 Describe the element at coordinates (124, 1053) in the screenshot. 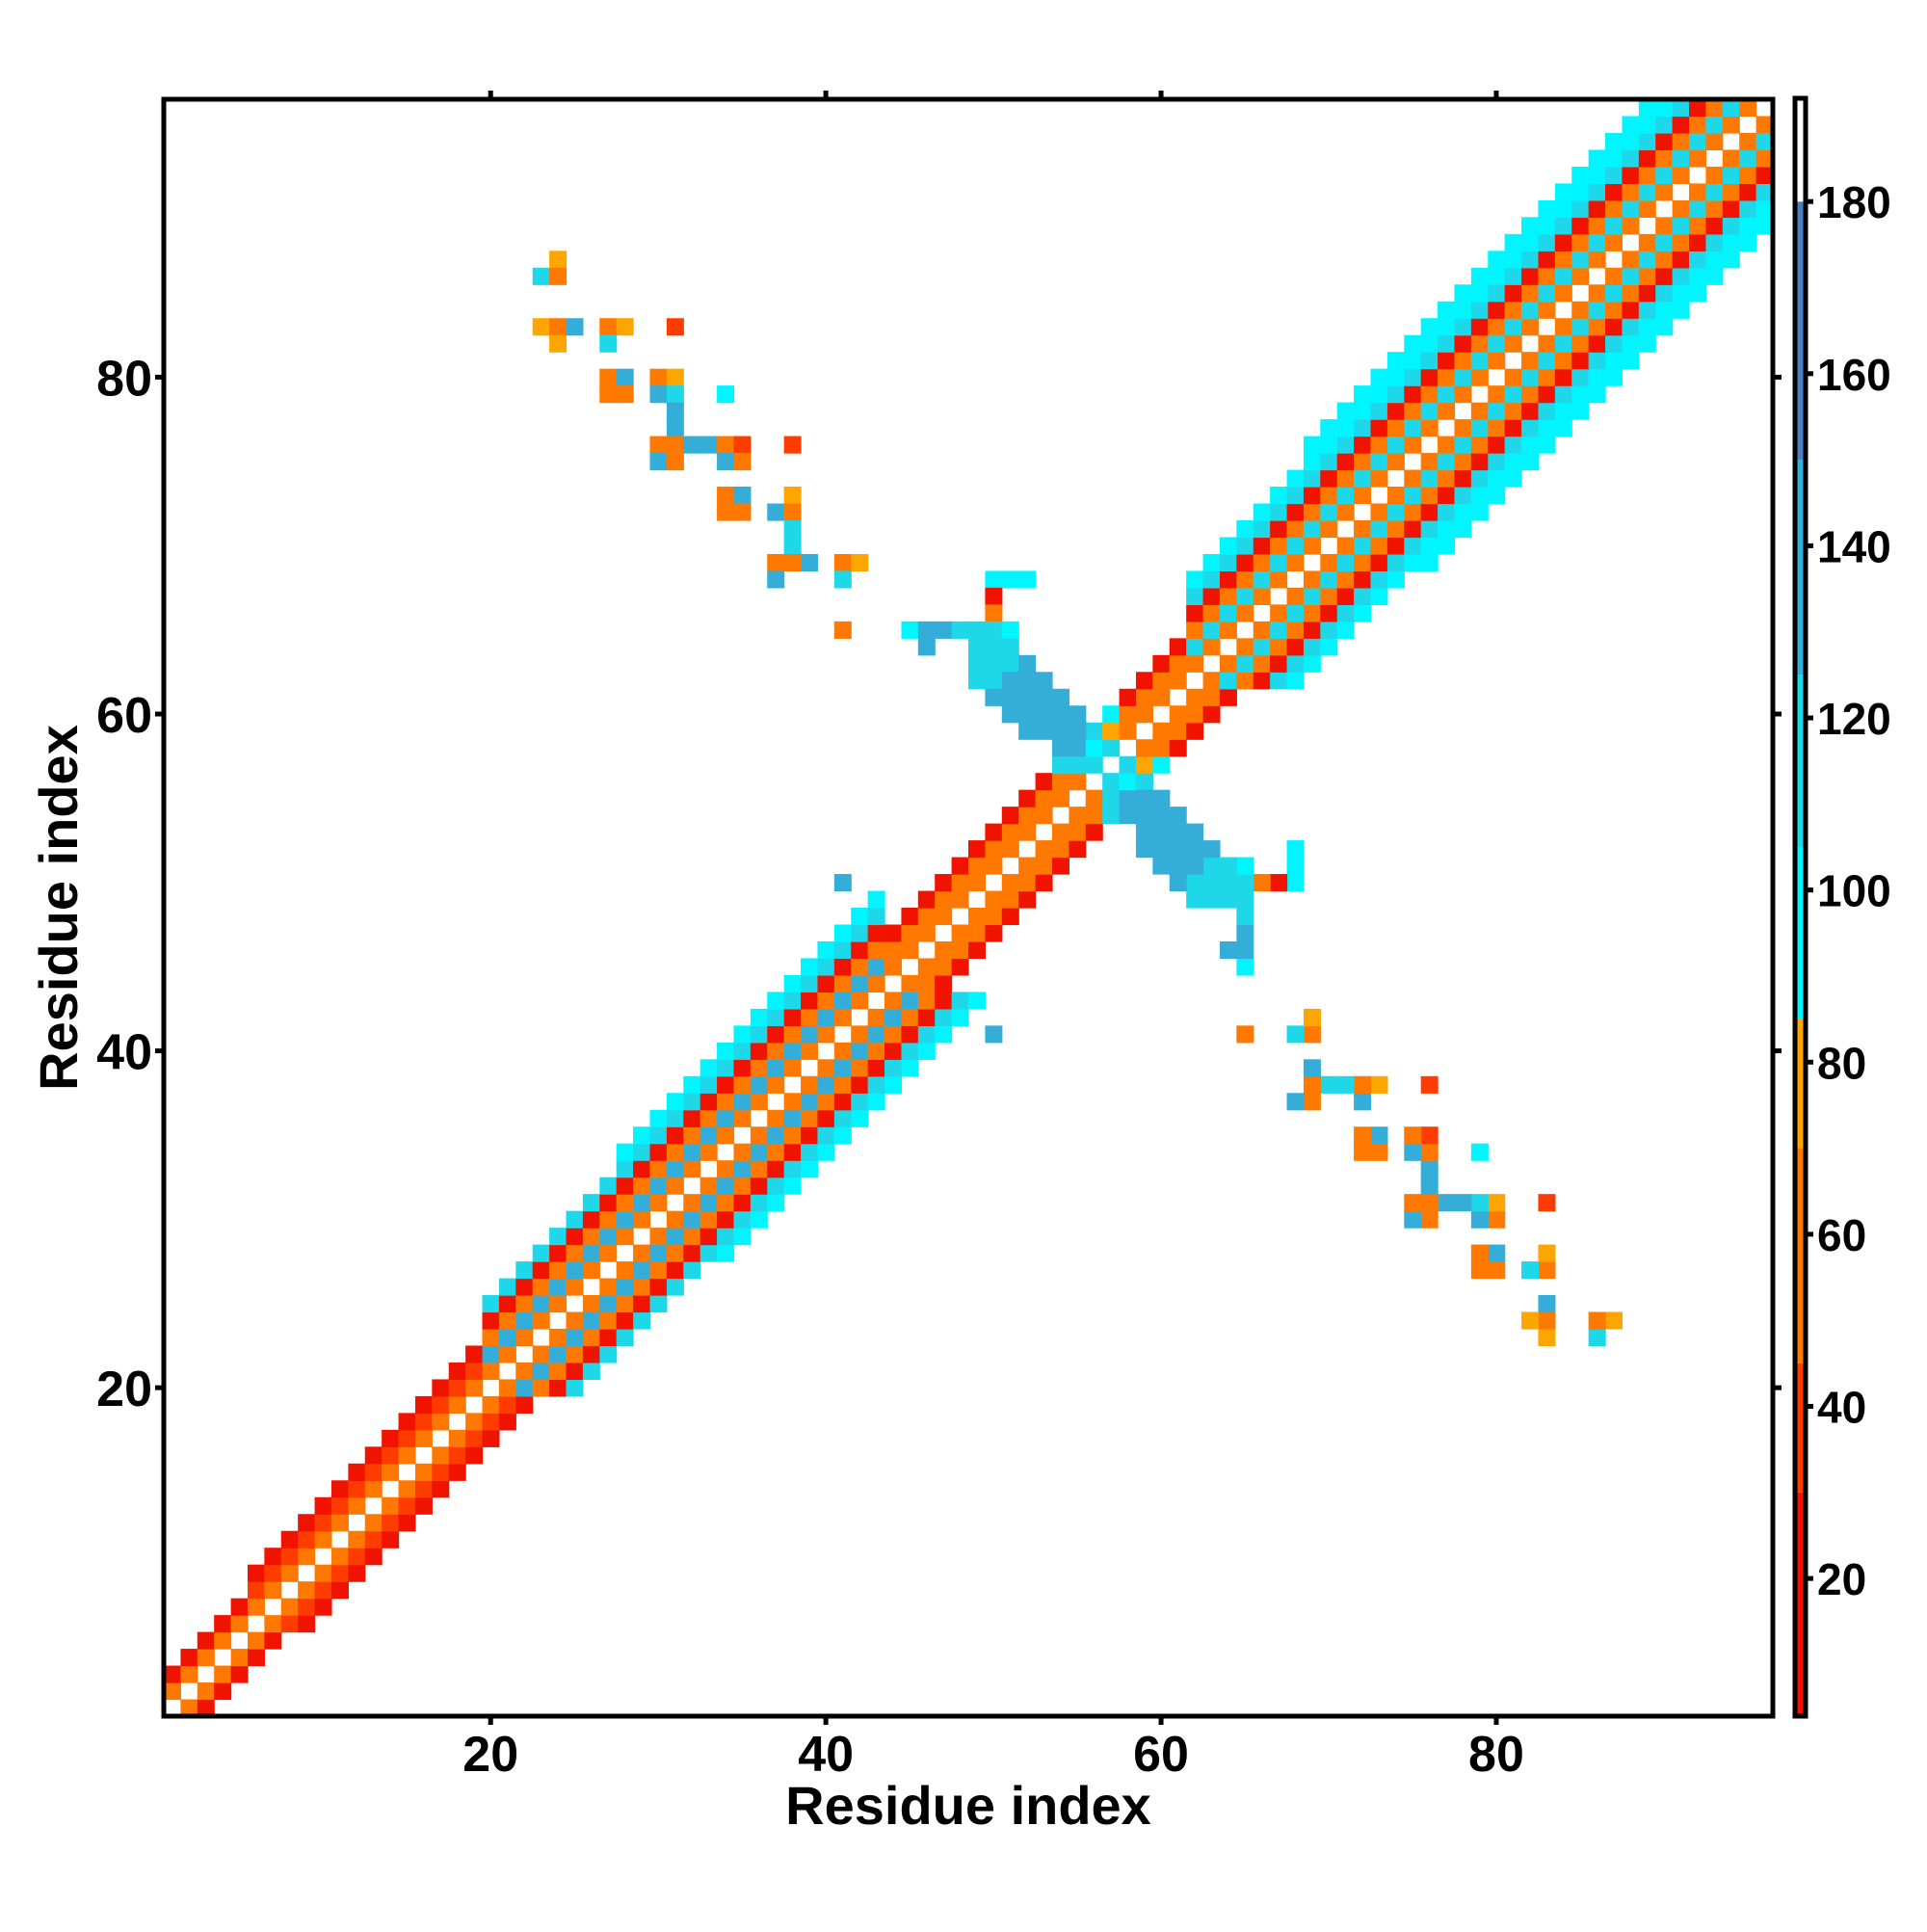

I see `y-tick-label: 40` at that location.